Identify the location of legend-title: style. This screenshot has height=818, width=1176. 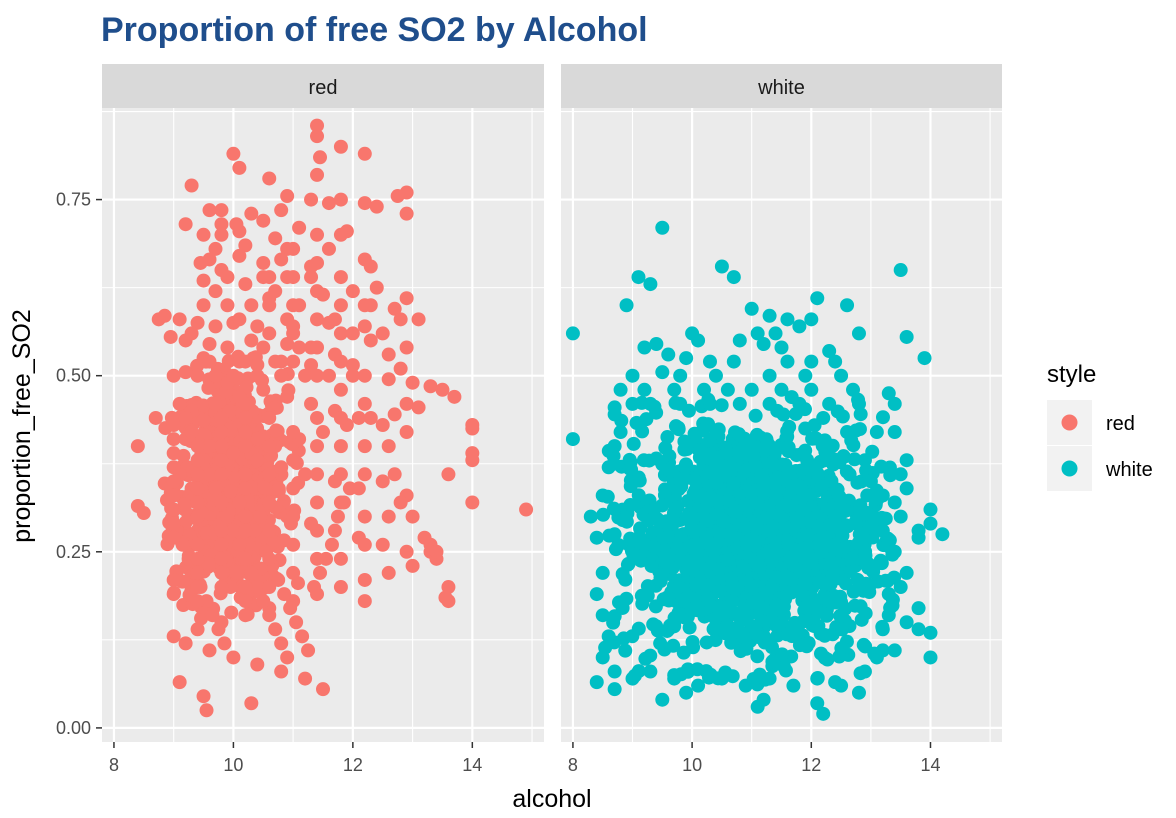
(1071, 374).